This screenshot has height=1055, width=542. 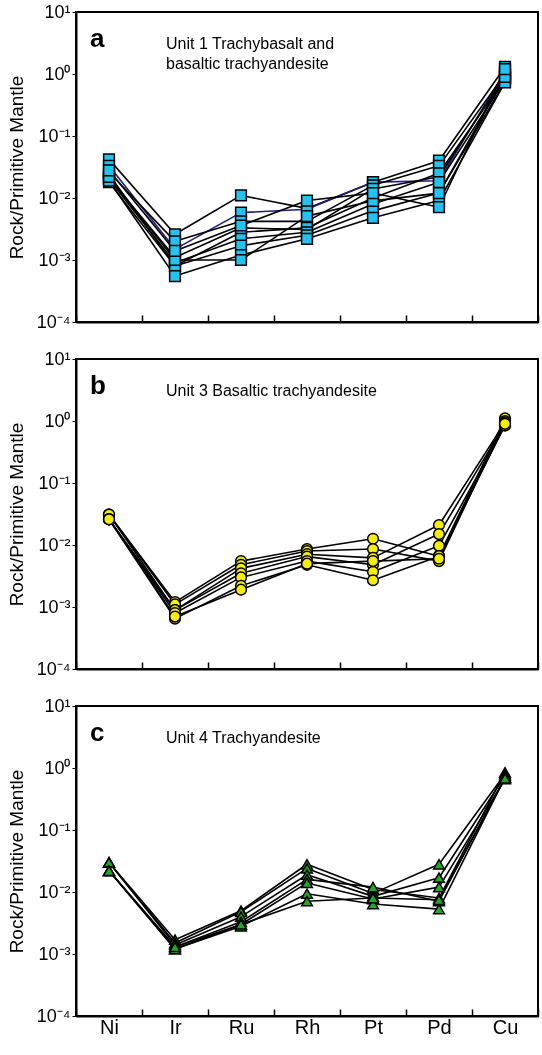 I want to click on text: Unit 4 Trachyandesite, so click(x=243, y=737).